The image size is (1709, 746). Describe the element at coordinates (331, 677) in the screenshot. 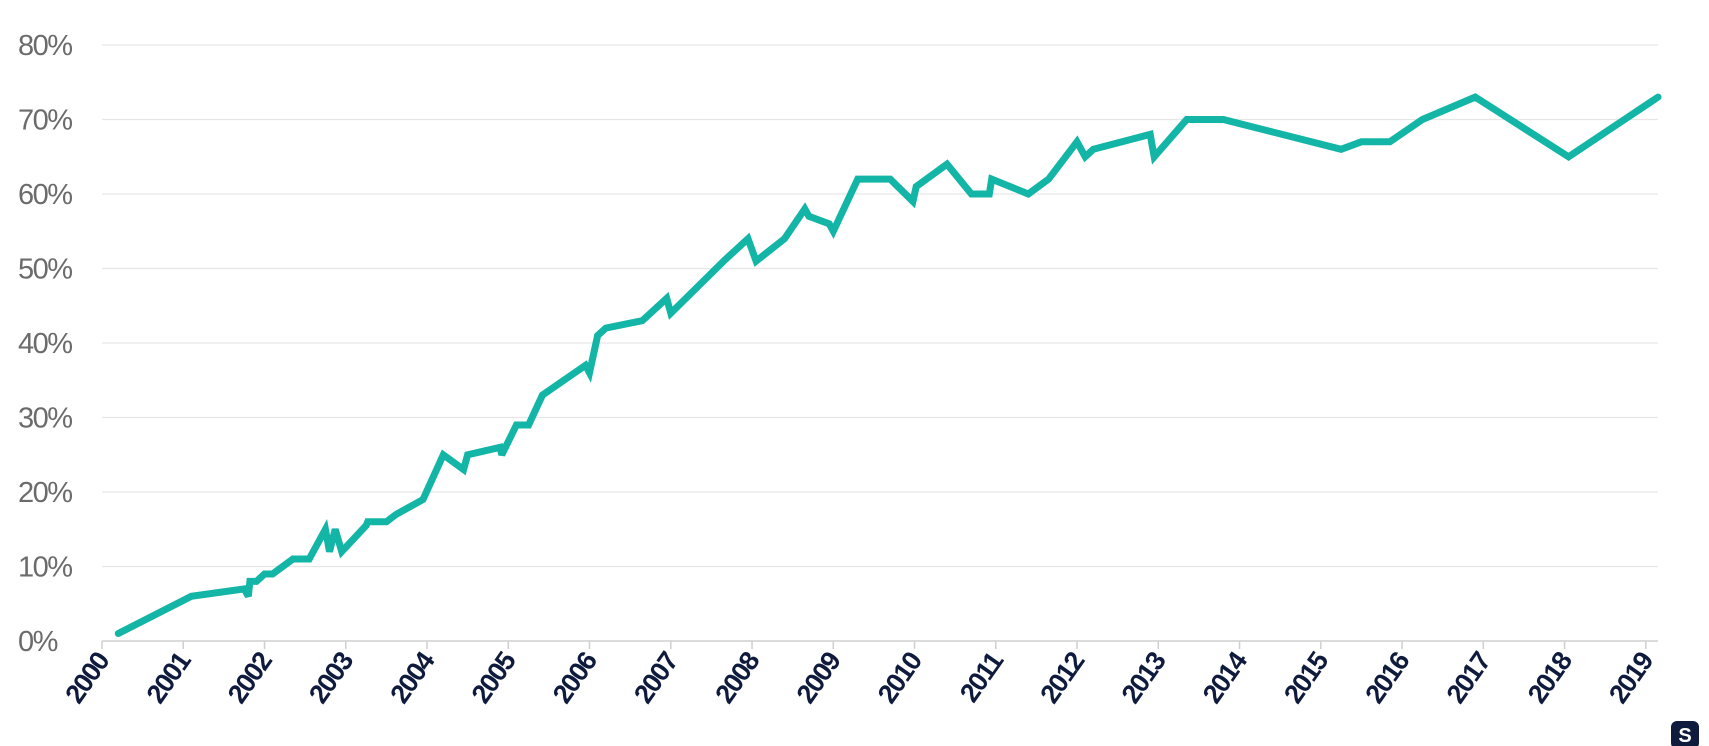

I see `x-tick-label: 2003` at that location.